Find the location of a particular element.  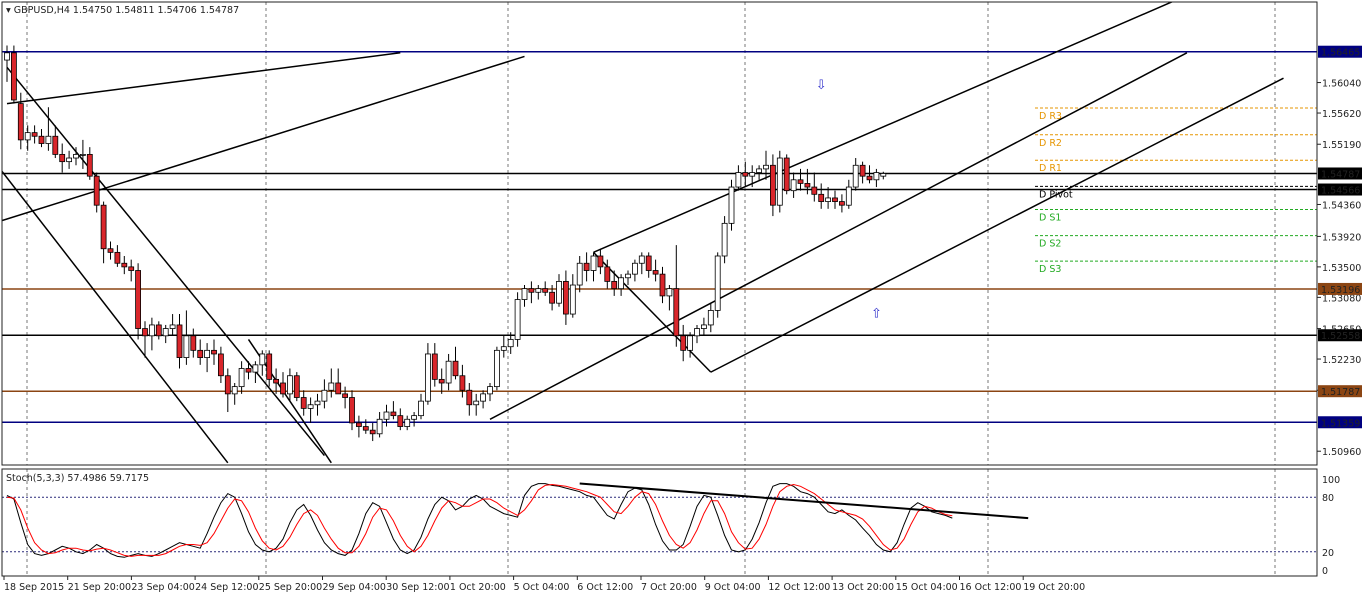

trendline is located at coordinates (115, 317).